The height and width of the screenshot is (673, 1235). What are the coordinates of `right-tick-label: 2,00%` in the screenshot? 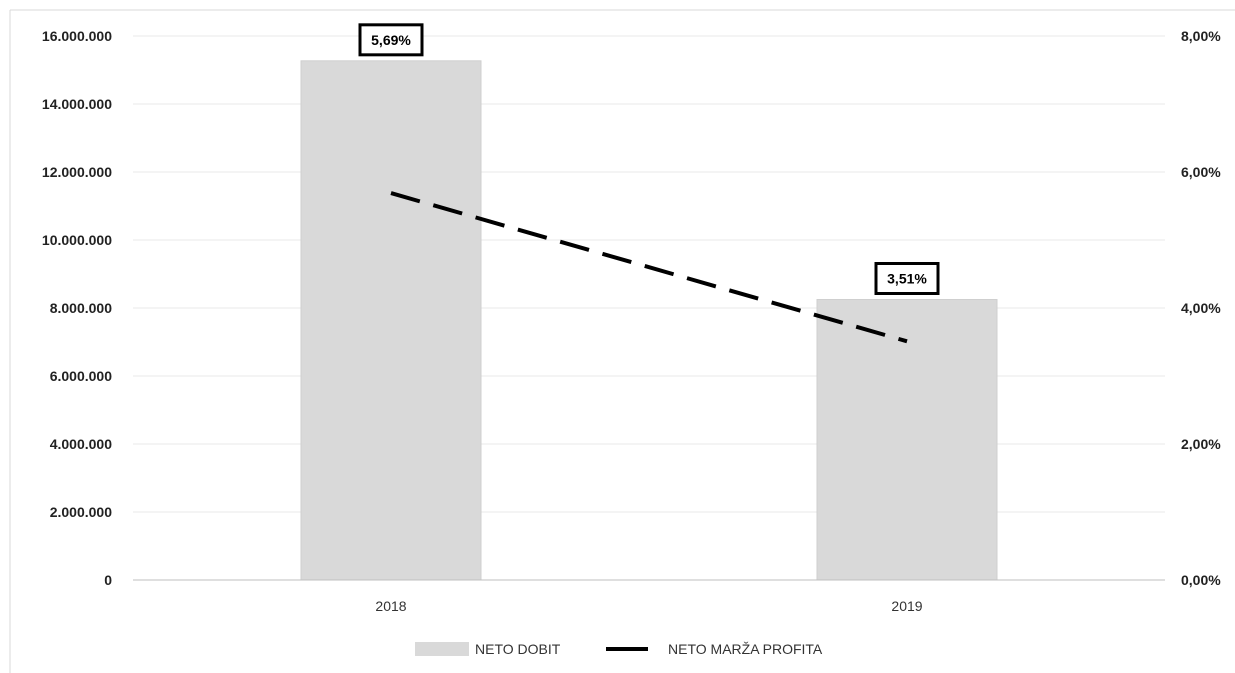 It's located at (1201, 444).